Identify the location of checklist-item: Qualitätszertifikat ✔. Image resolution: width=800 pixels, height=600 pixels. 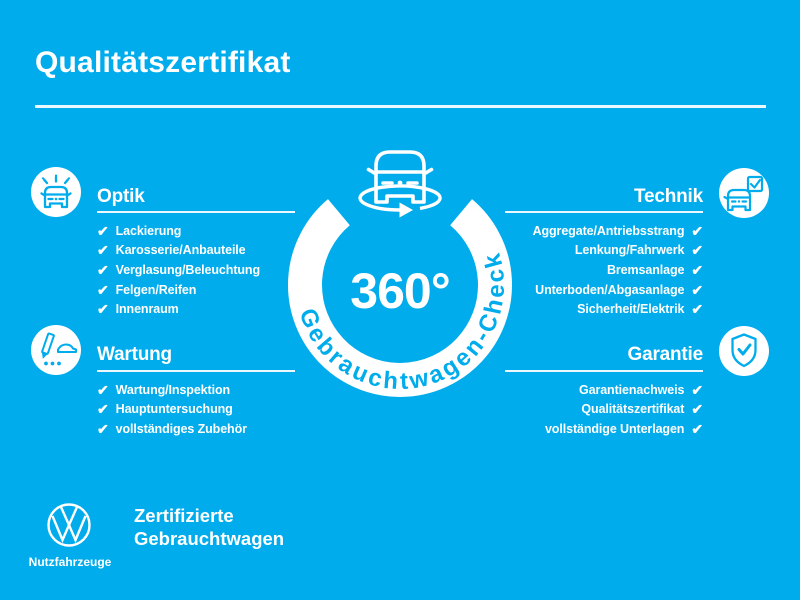
(604, 410).